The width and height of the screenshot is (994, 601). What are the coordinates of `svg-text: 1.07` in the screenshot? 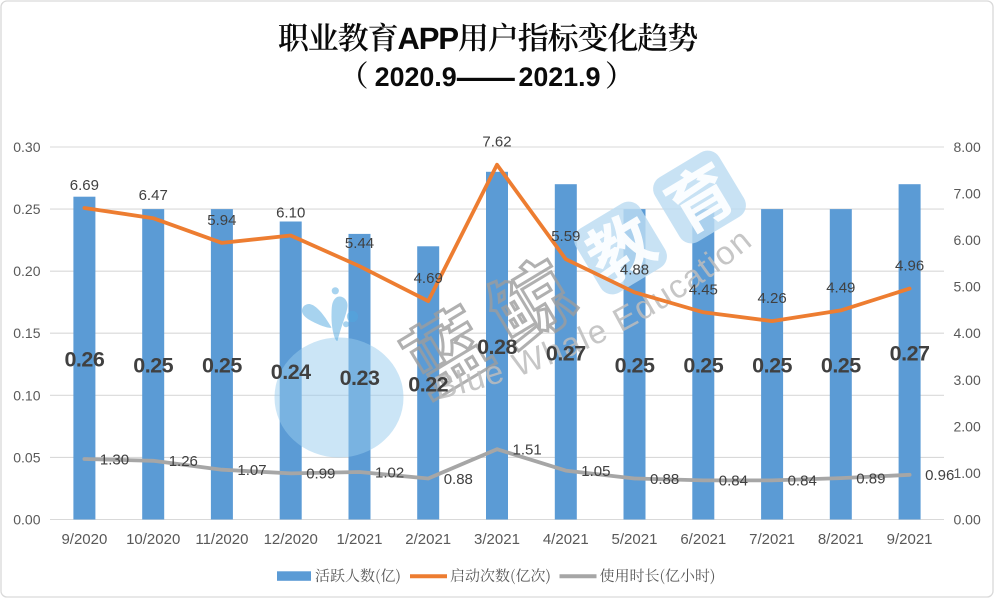 It's located at (251, 470).